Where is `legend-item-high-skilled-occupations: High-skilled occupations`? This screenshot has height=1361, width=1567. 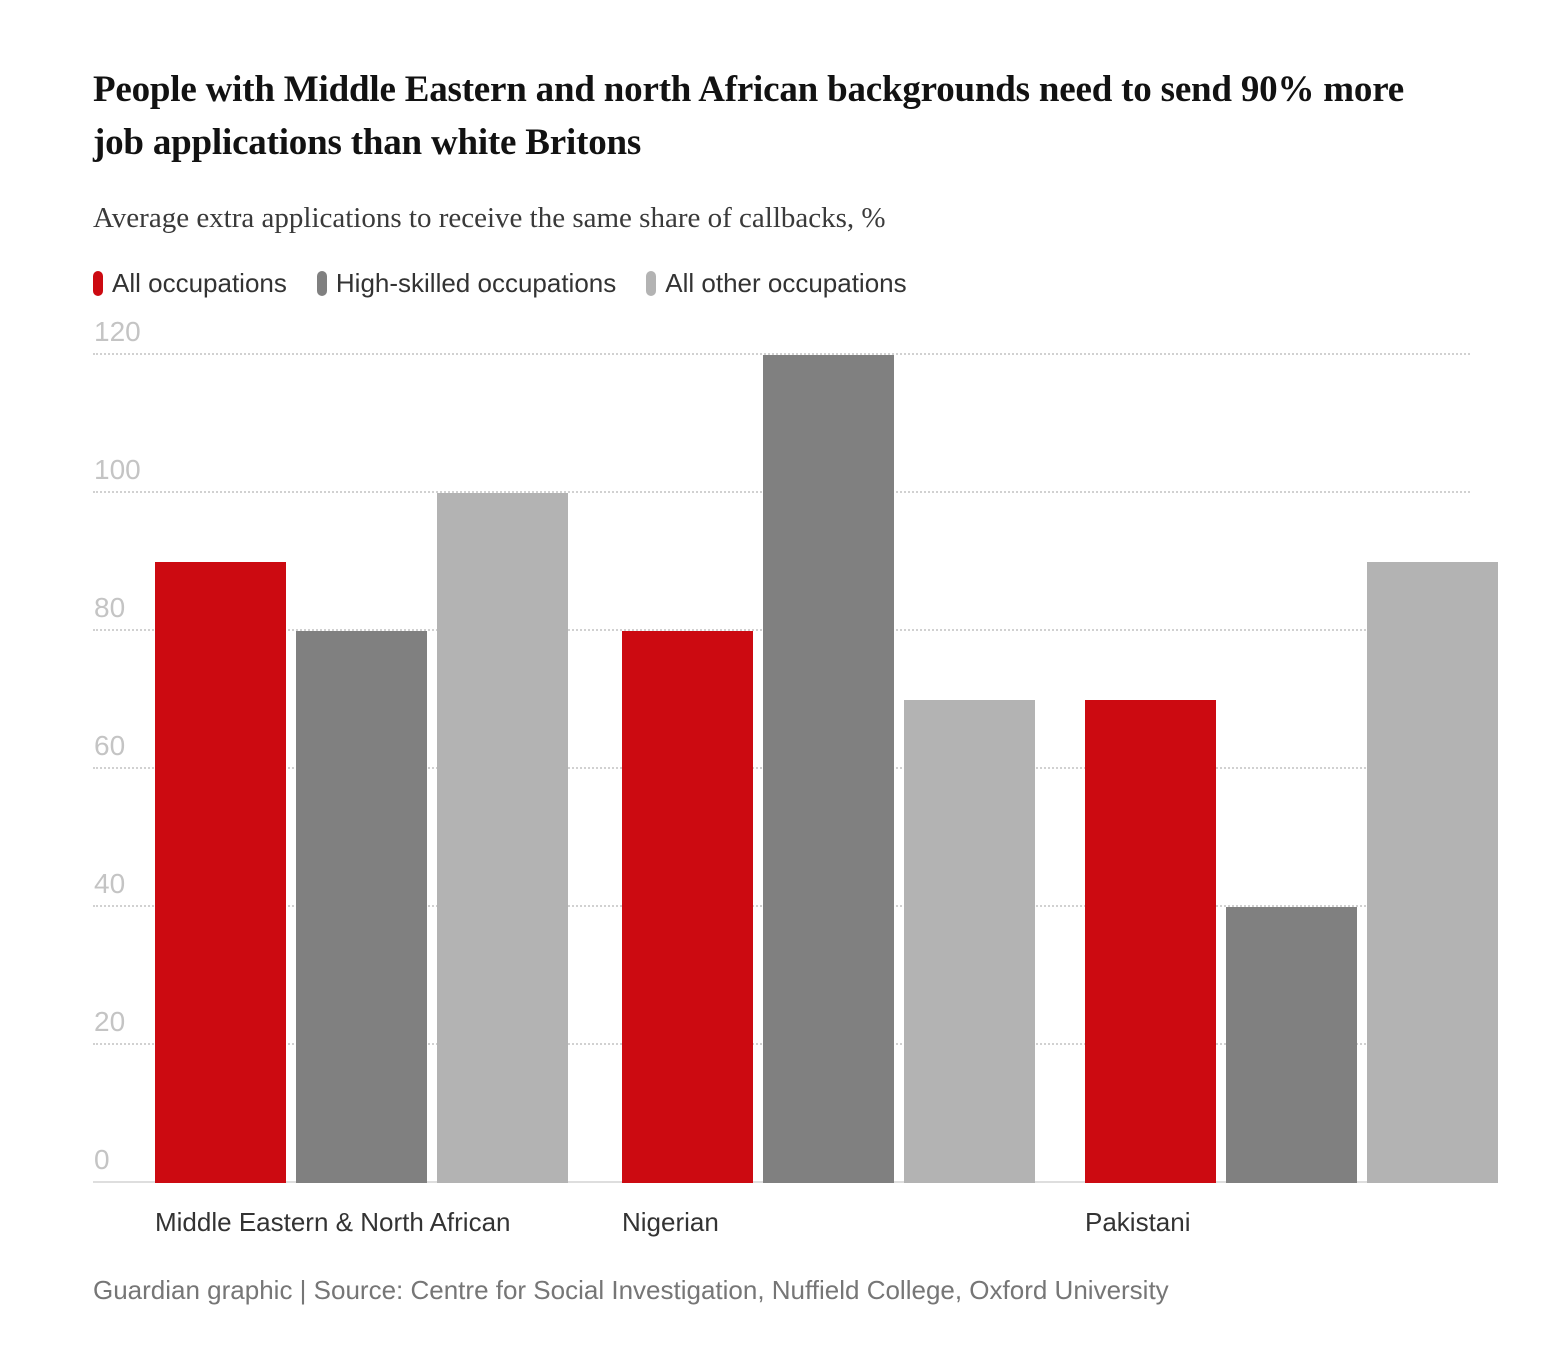 legend-item-high-skilled-occupations: High-skilled occupations is located at coordinates (466, 283).